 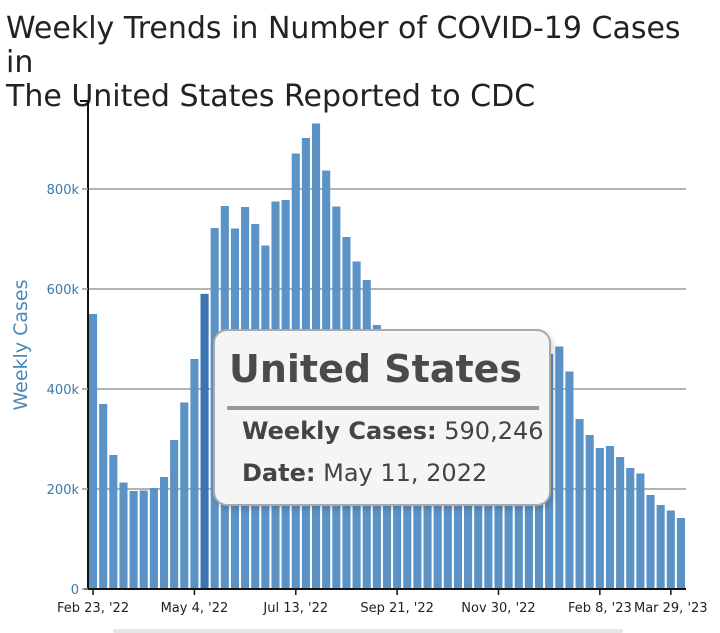 I want to click on tooltip-date-value: May 11, 2022, so click(x=405, y=473).